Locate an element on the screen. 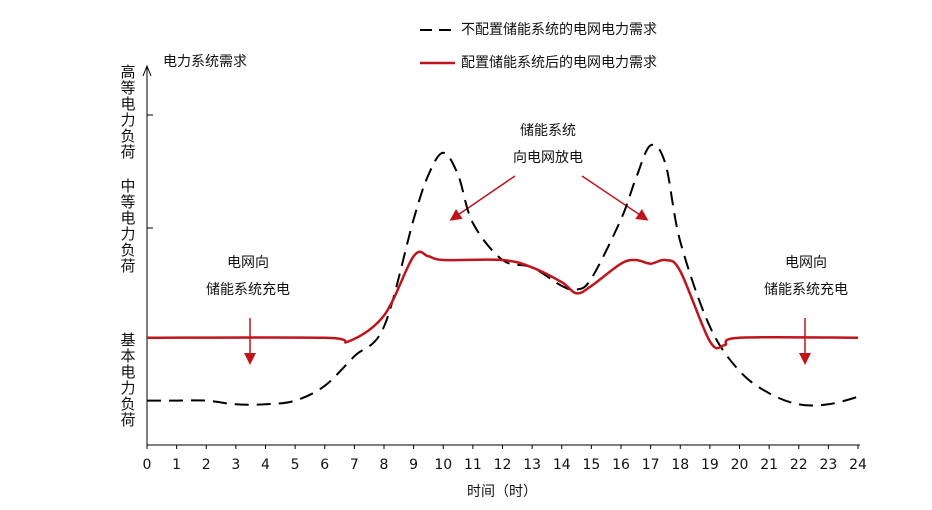 This screenshot has height=510, width=932. y-axis-title: 电力系统需求 is located at coordinates (205, 62).